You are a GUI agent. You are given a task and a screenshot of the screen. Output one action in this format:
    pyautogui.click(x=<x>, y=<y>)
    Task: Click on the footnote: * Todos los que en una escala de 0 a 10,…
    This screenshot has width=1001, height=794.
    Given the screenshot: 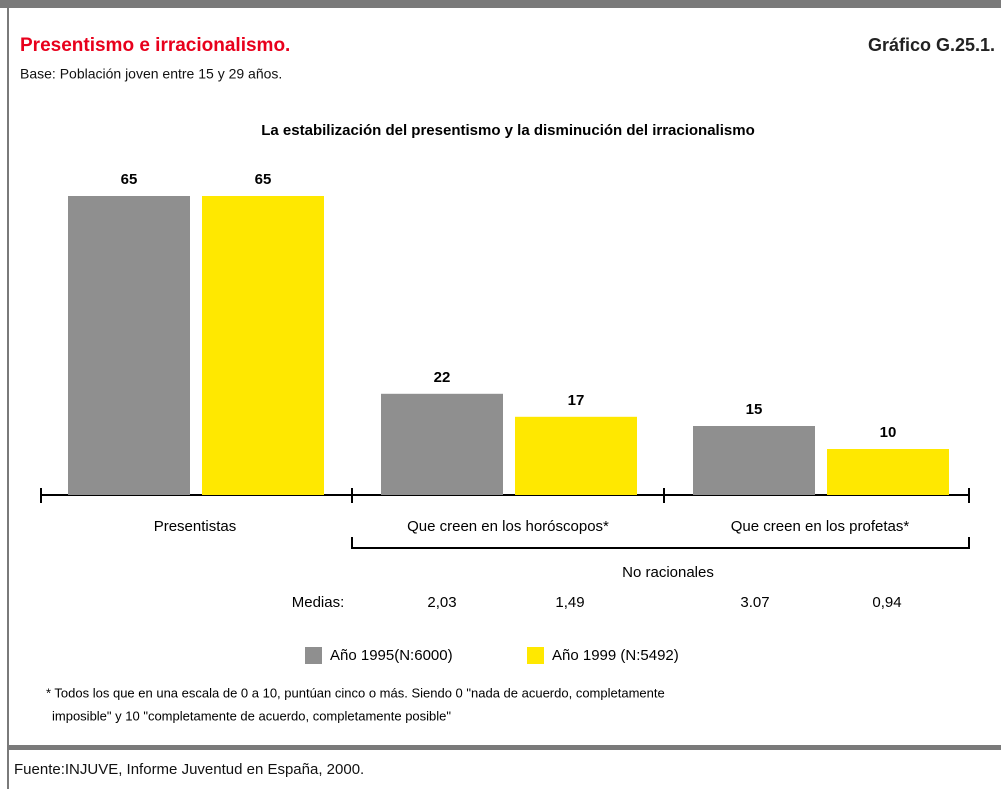 What is the action you would take?
    pyautogui.click(x=355, y=692)
    